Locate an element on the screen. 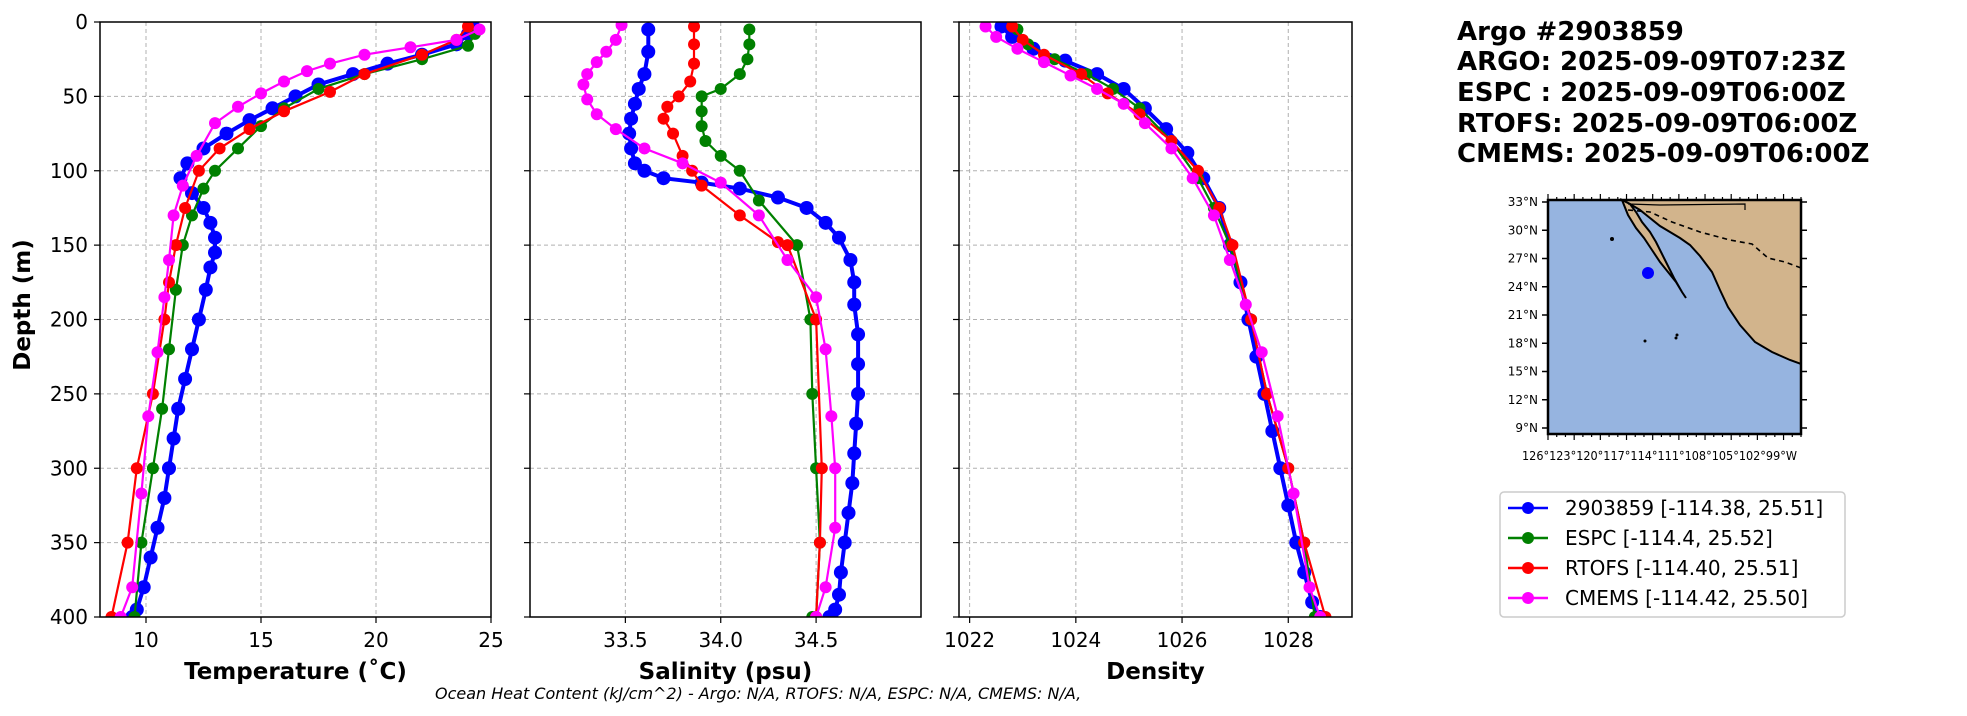 The image size is (1967, 716). title-line-cmems-time: CMEMS: 2025-09-09T06:00Z is located at coordinates (1663, 154).